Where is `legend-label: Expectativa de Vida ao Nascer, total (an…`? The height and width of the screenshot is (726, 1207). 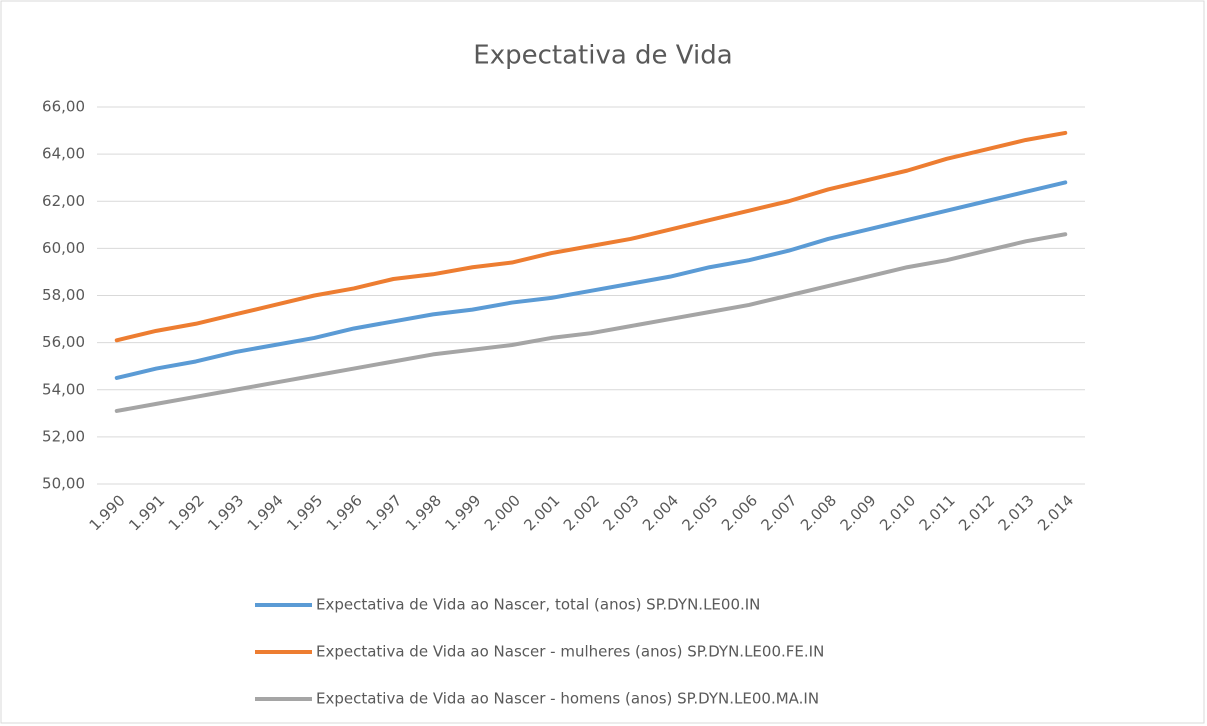 legend-label: Expectativa de Vida ao Nascer, total (an… is located at coordinates (538, 605).